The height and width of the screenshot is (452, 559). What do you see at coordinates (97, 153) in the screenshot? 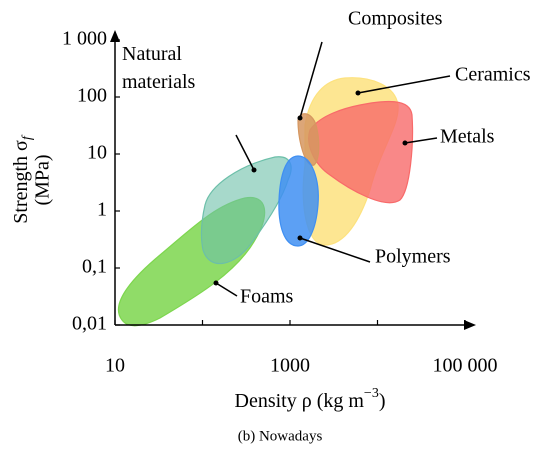
I see `y-tick-label: 10` at bounding box center [97, 153].